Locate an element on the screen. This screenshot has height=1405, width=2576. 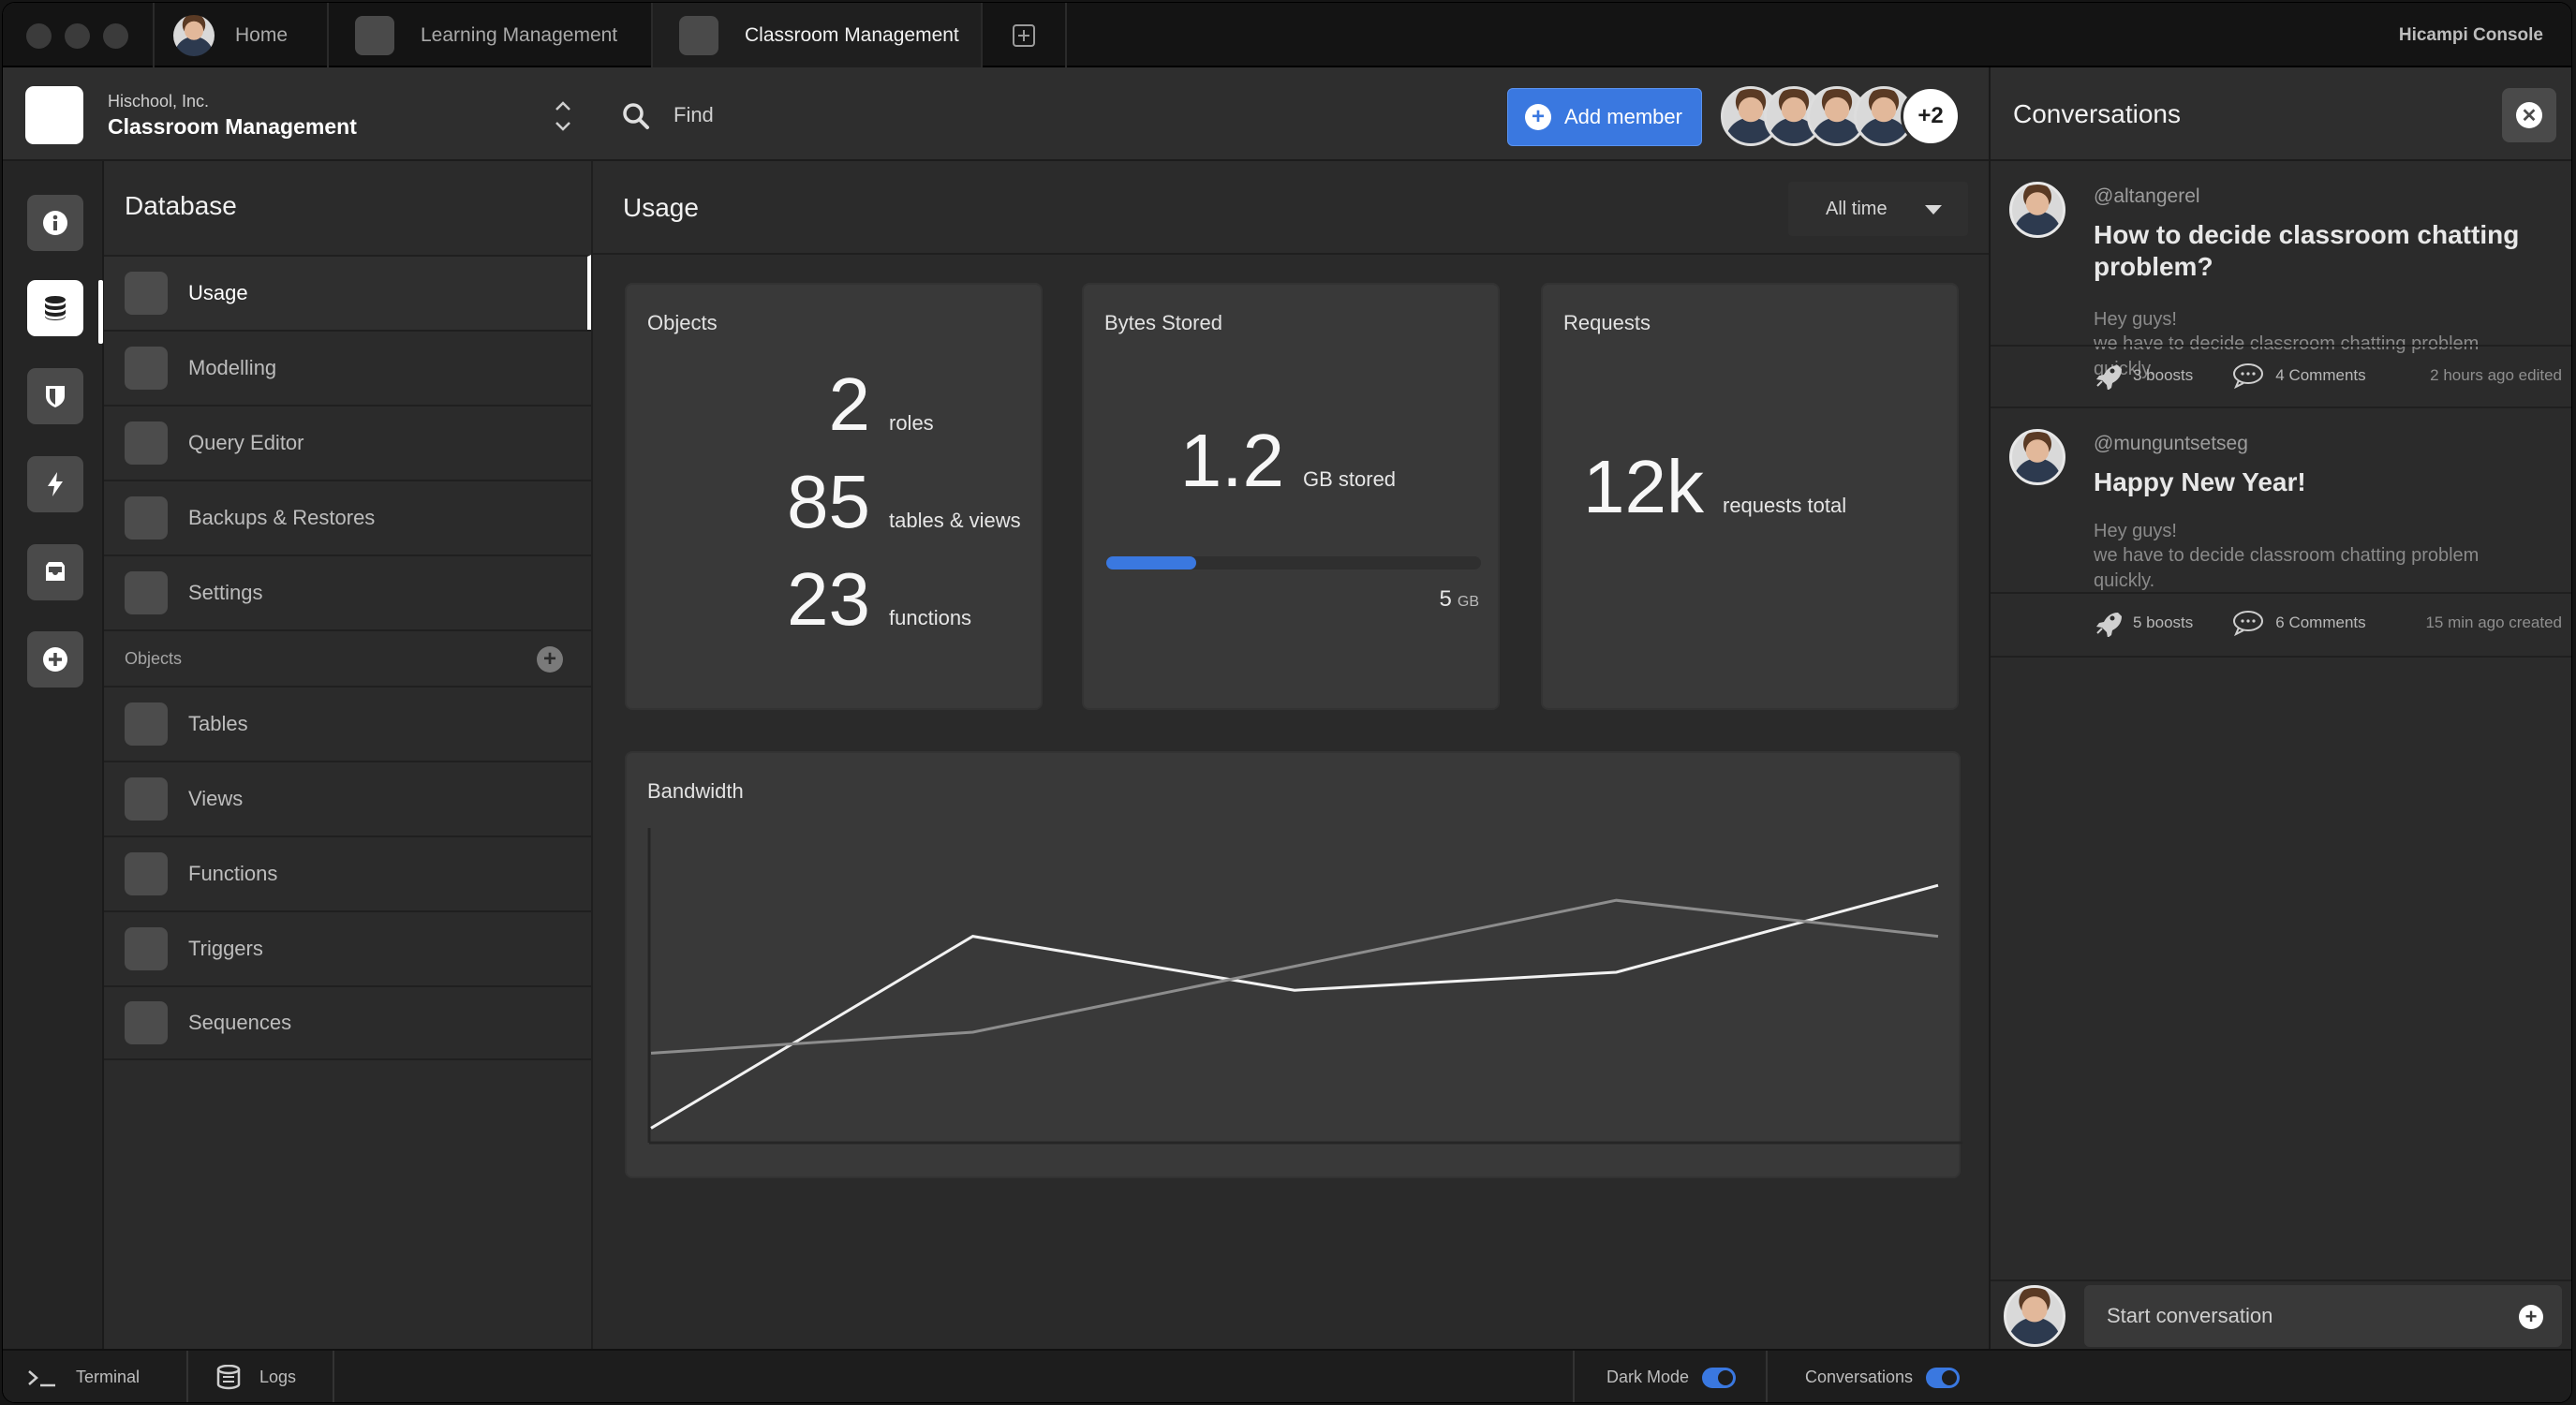
boost-count: 5 boosts is located at coordinates (2163, 622).